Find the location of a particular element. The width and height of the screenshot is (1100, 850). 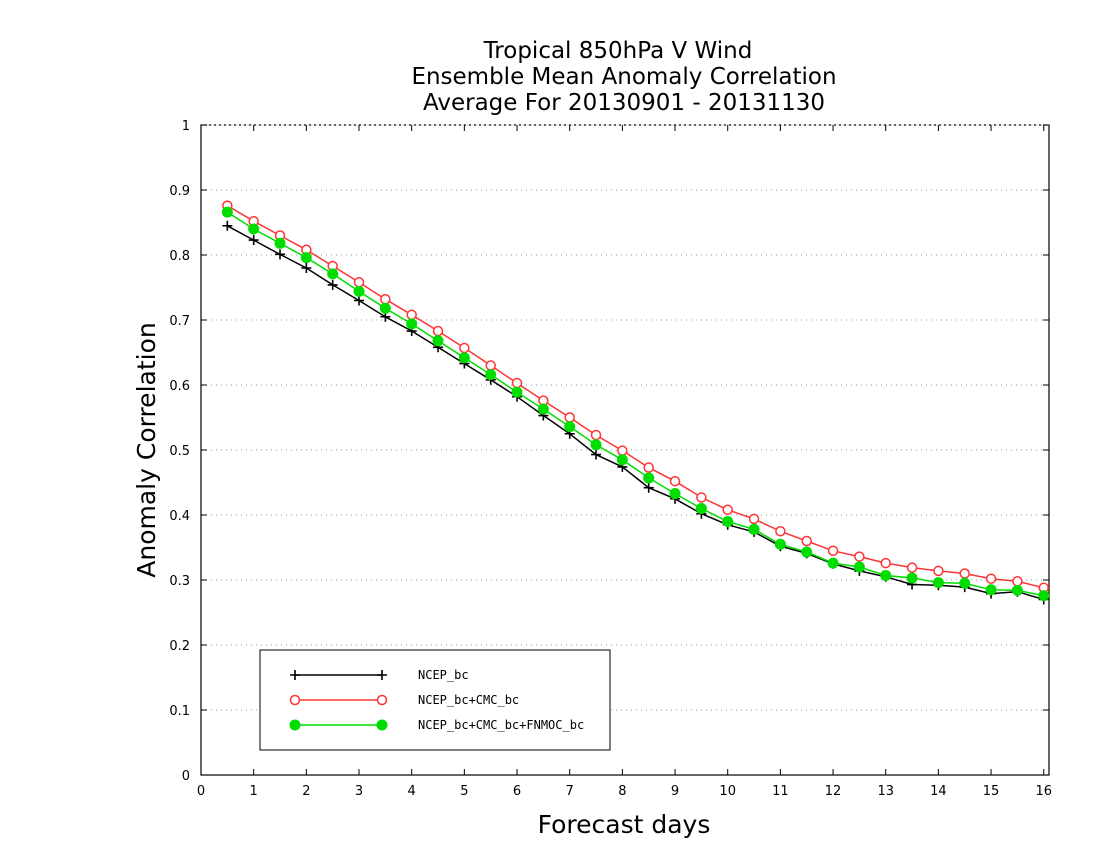

y-tick-label: 0.4 is located at coordinates (179, 516).